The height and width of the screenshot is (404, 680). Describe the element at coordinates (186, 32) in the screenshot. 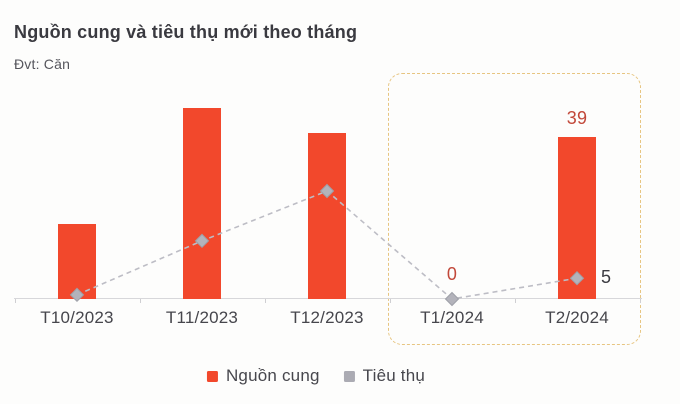

I see `chart-title: Nguồn cung và tiêu thụ mới theo tháng` at that location.